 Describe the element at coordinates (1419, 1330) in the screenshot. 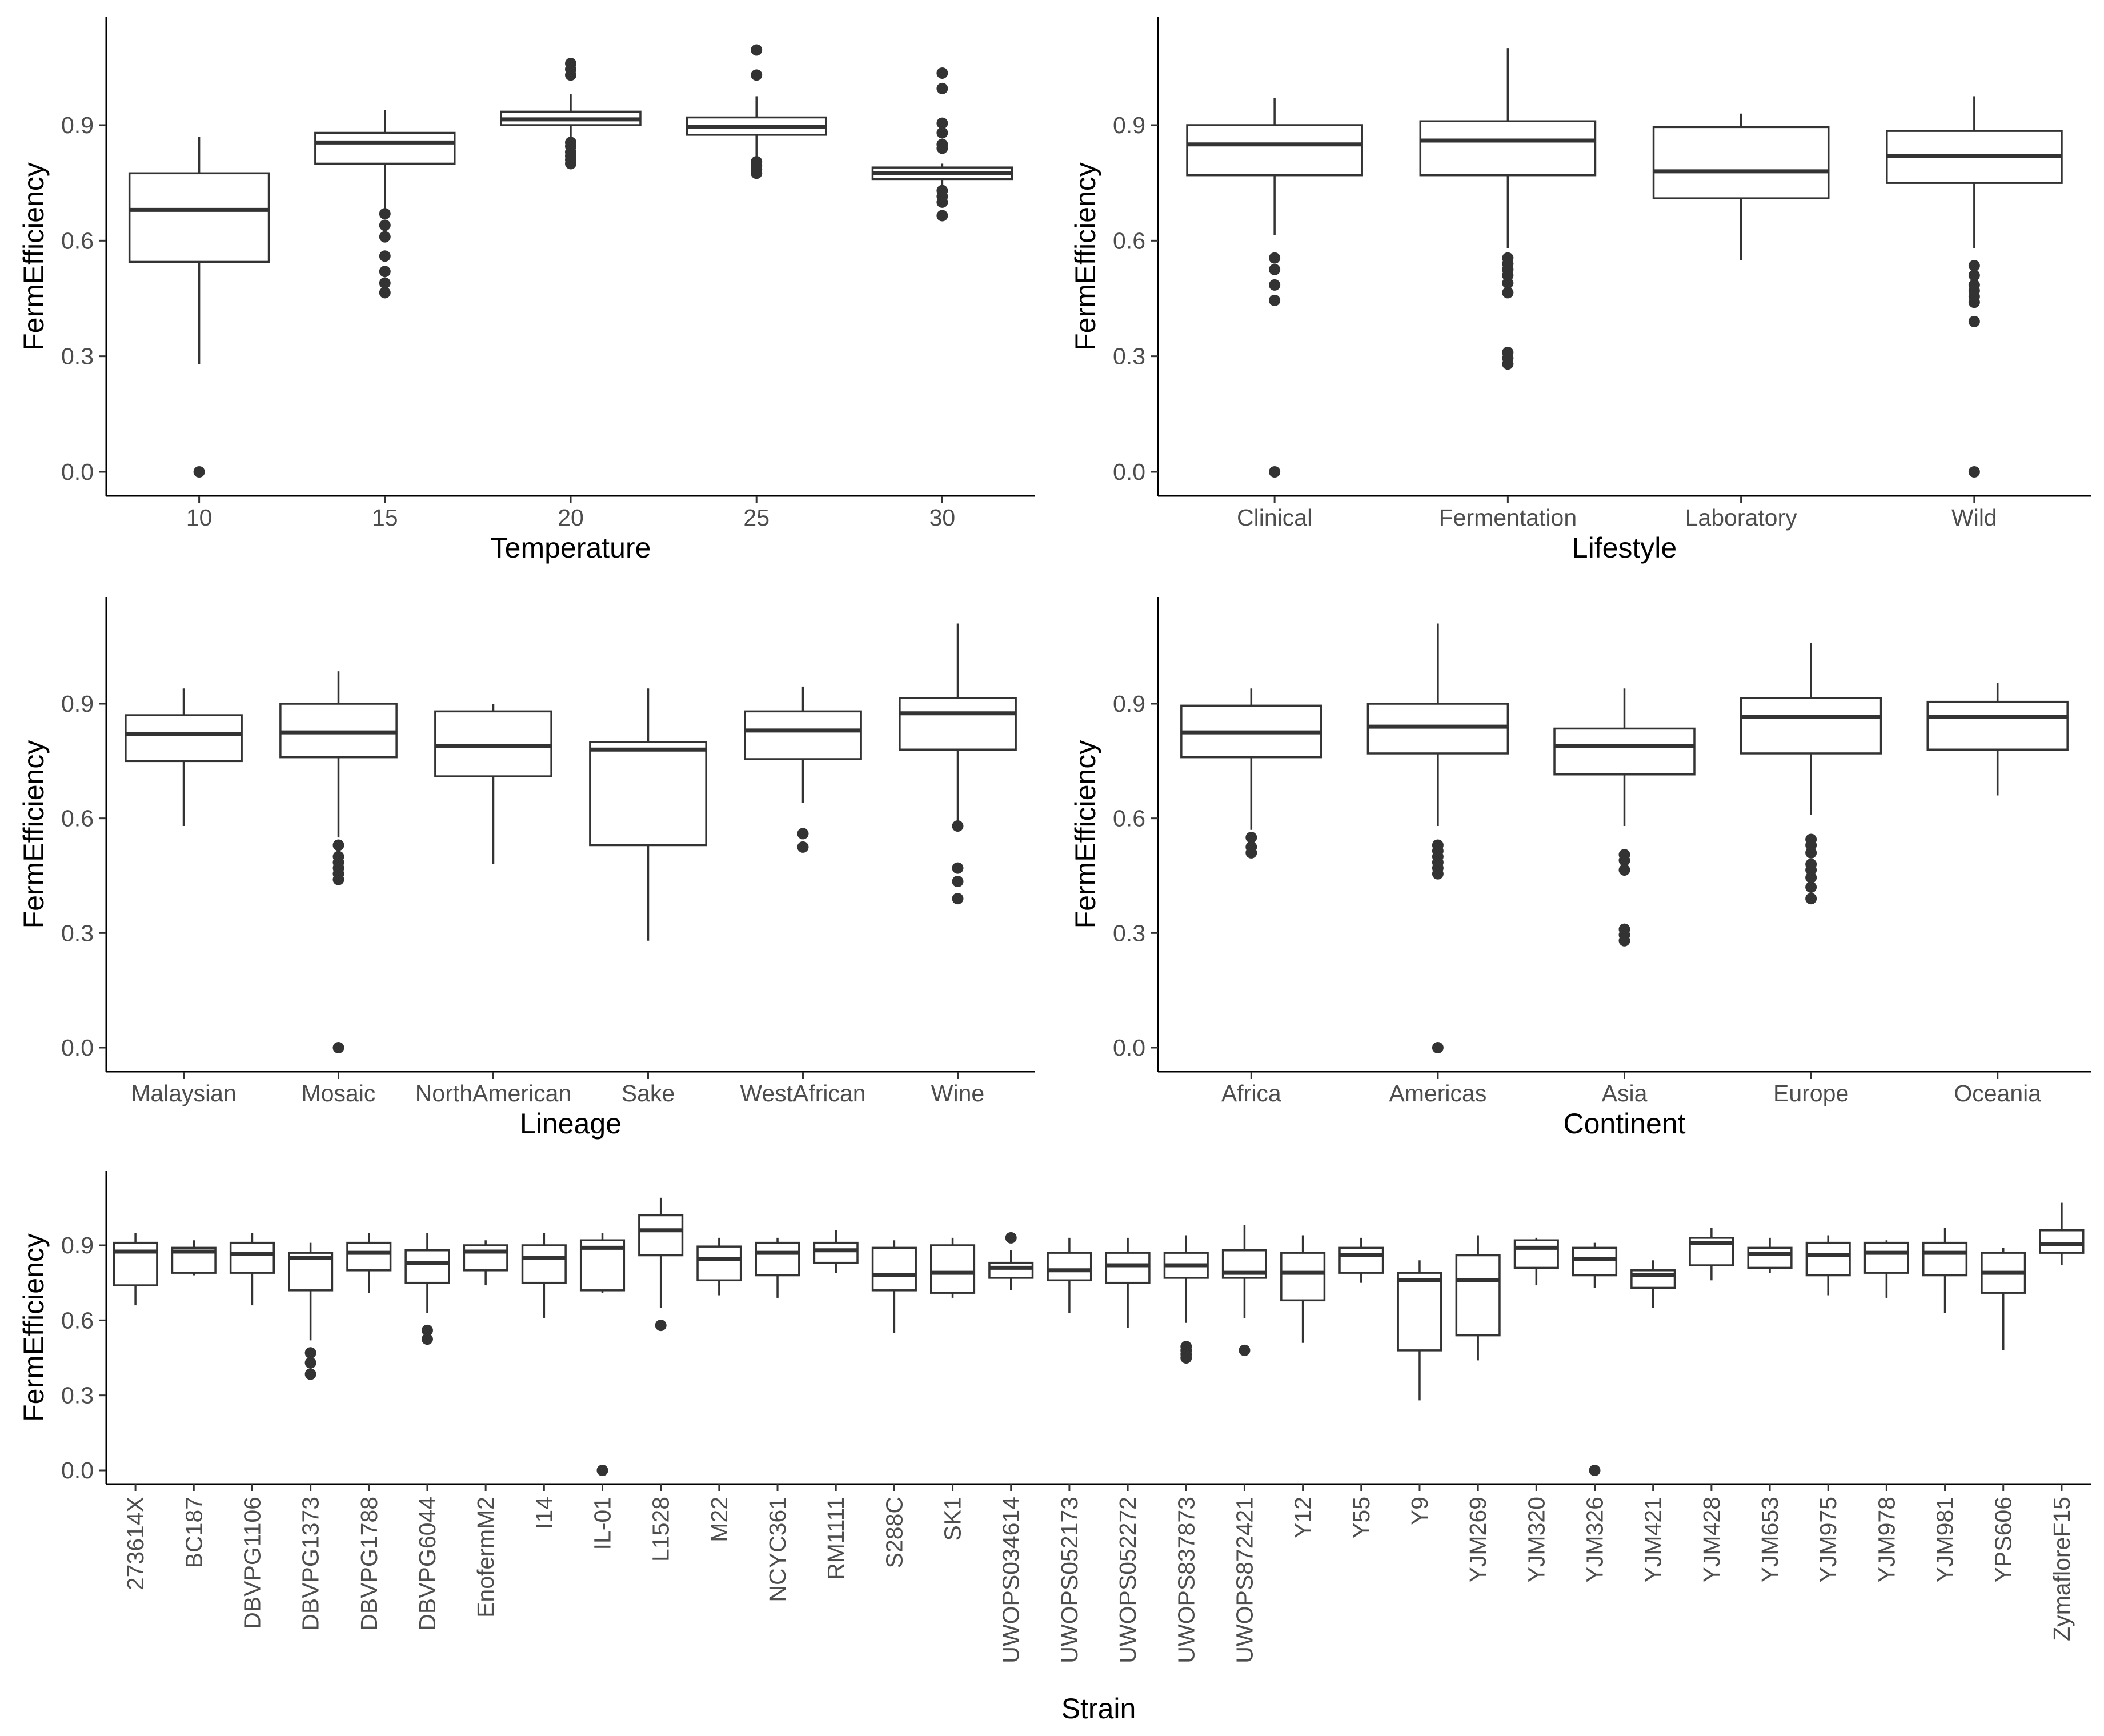

I see `box-Y9` at that location.